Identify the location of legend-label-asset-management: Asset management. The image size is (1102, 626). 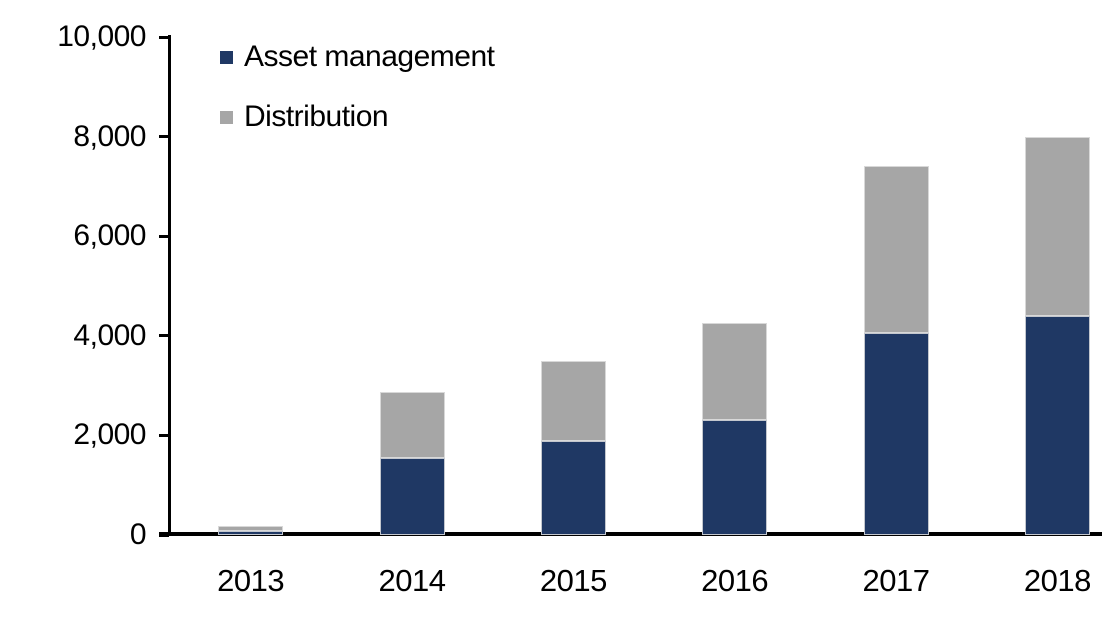
(369, 56).